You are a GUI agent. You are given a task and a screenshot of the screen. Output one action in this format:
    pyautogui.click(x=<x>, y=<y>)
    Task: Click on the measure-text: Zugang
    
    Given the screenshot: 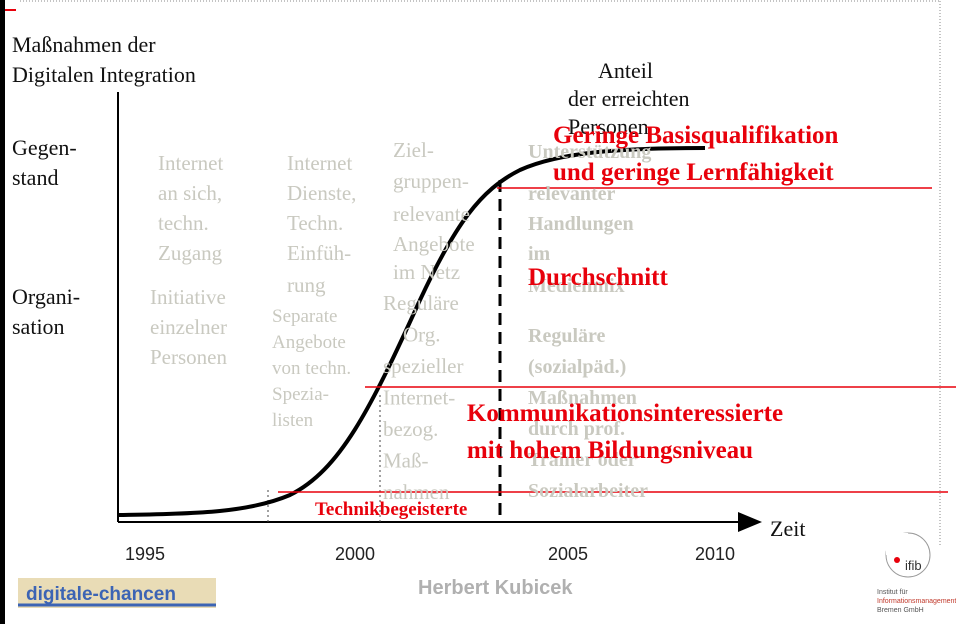 What is the action you would take?
    pyautogui.click(x=190, y=253)
    